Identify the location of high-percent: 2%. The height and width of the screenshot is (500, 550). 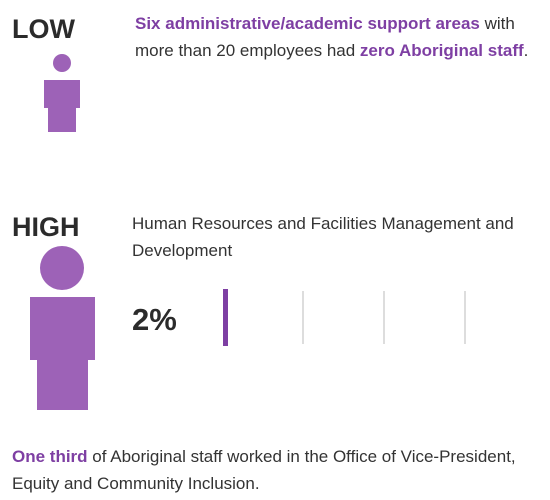
(154, 319).